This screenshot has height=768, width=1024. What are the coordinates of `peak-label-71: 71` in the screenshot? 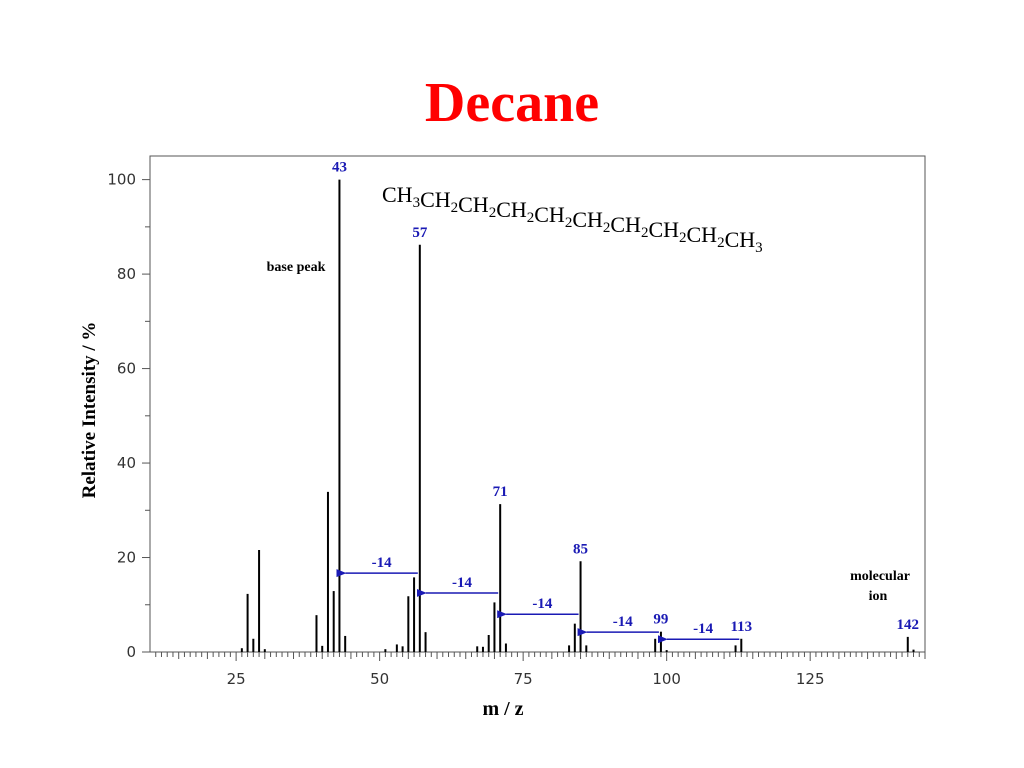 It's located at (500, 492).